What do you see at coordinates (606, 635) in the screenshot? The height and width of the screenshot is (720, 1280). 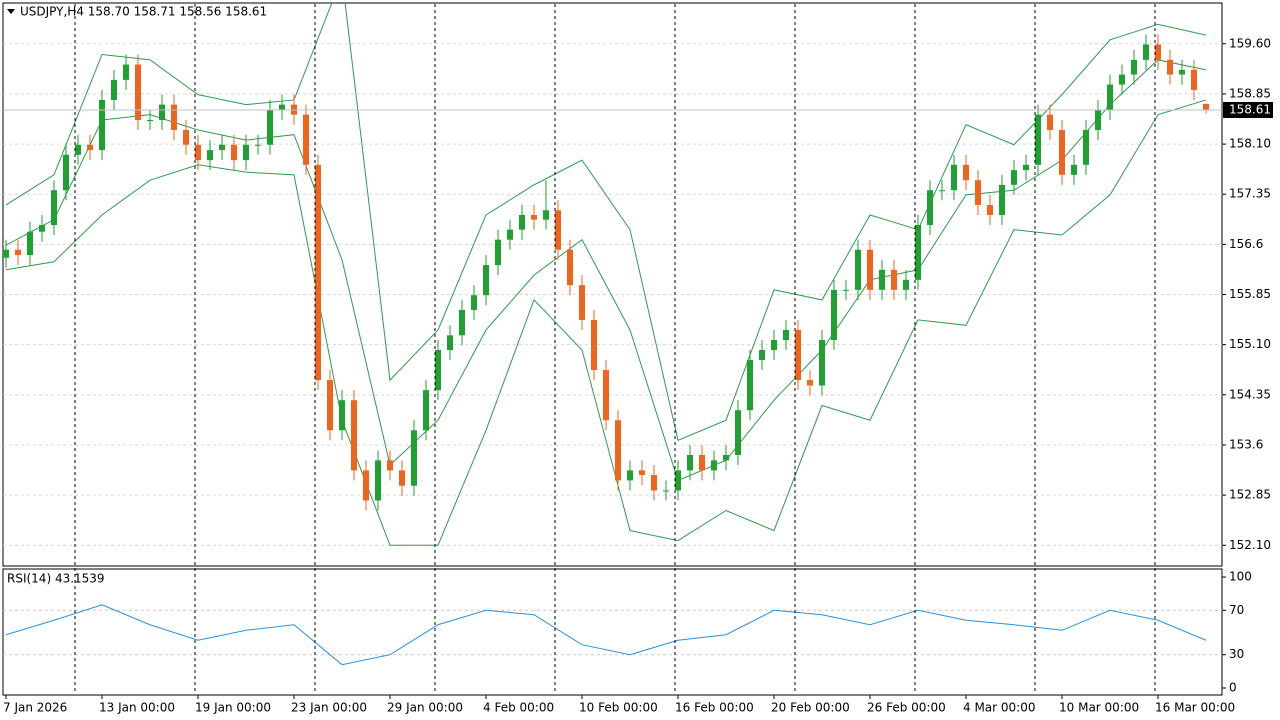 I see `rsi-line` at bounding box center [606, 635].